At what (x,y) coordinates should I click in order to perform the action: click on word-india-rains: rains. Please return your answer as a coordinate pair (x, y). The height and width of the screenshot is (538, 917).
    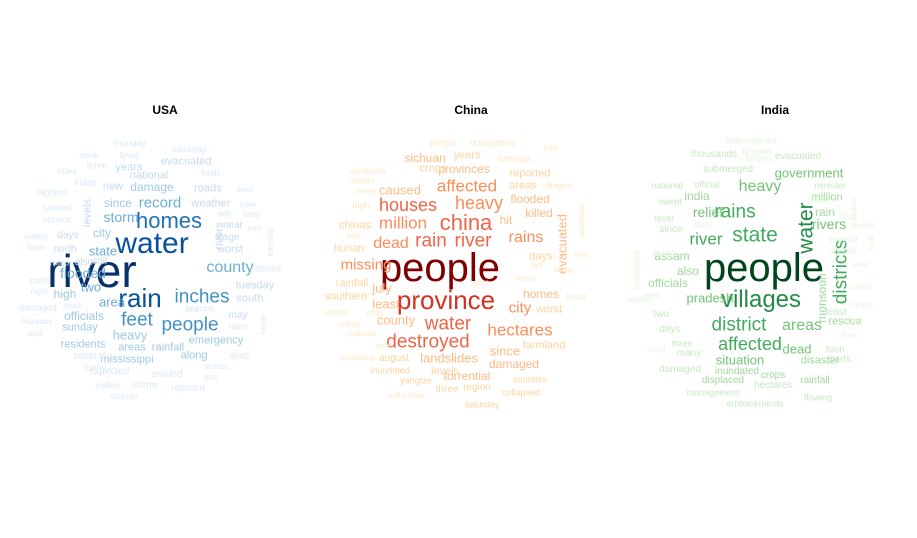
    Looking at the image, I should click on (735, 212).